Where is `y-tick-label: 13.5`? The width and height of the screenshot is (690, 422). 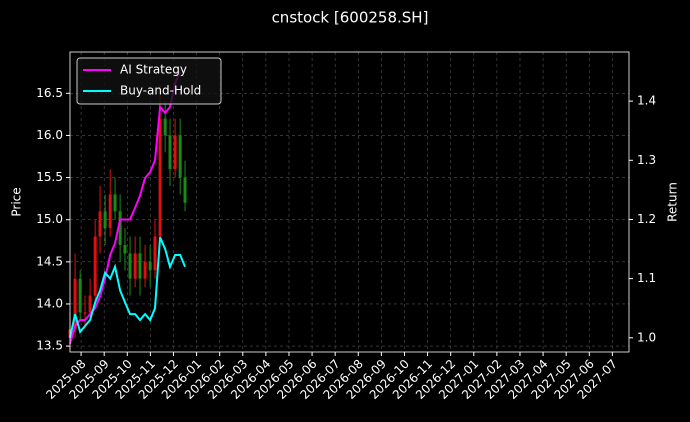
y-tick-label: 13.5 is located at coordinates (49, 346).